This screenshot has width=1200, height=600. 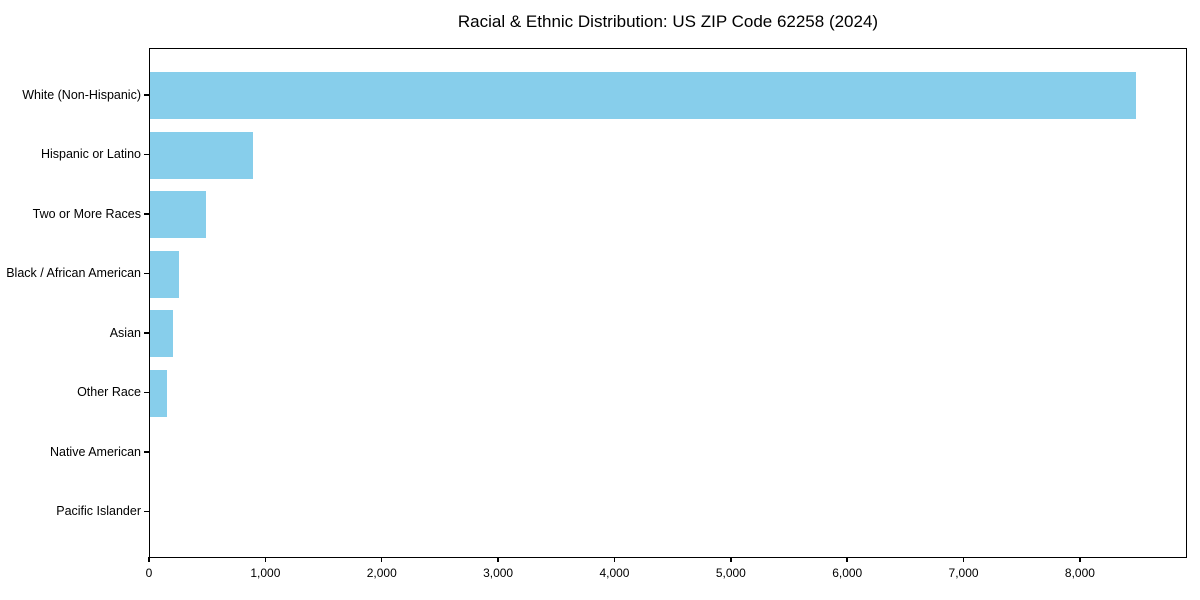 What do you see at coordinates (149, 573) in the screenshot?
I see `x-tick-label: 0` at bounding box center [149, 573].